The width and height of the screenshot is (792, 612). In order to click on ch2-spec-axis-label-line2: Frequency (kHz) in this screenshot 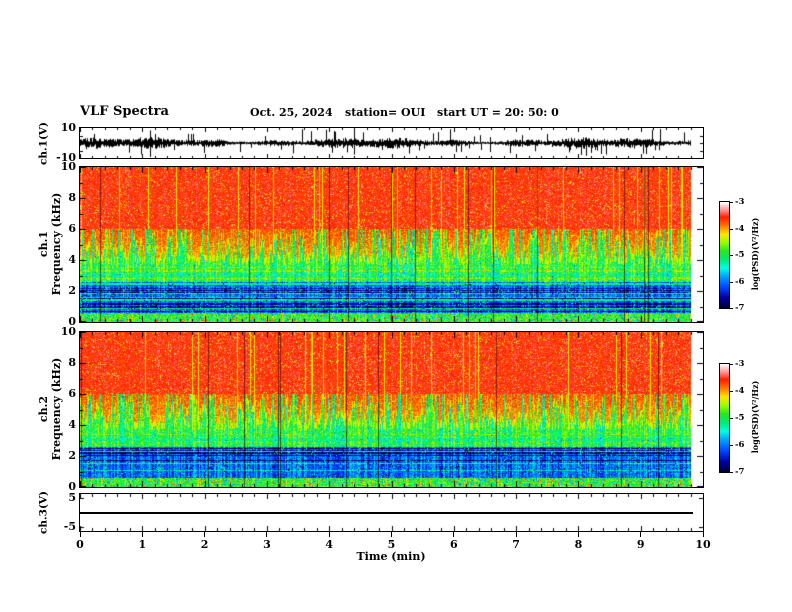, I will do `click(56, 409)`.